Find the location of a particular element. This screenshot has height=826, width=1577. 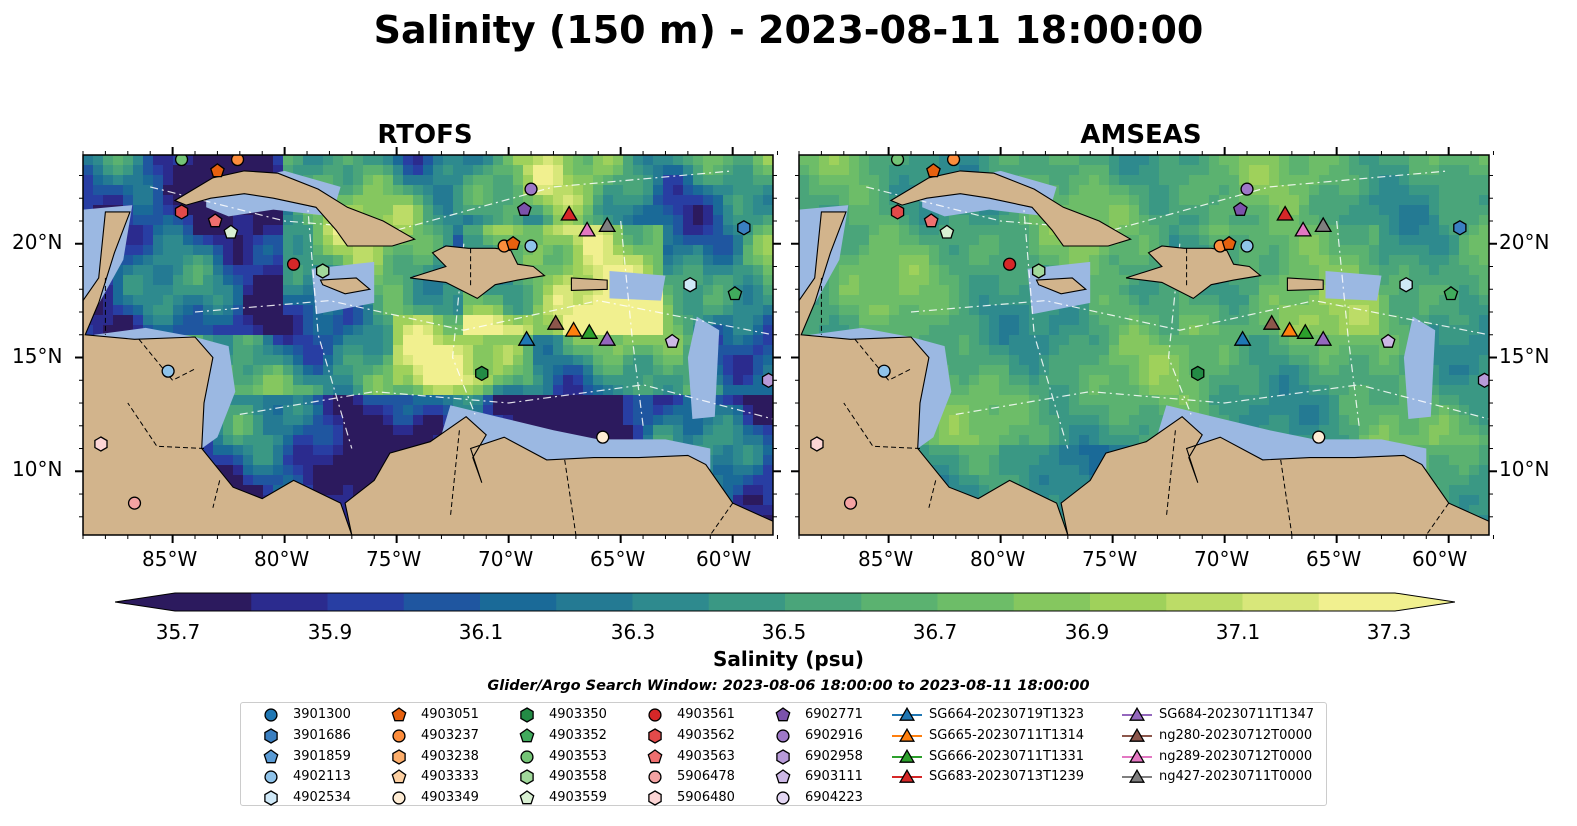

lon-tick-80w-right: 80°W is located at coordinates (998, 559).